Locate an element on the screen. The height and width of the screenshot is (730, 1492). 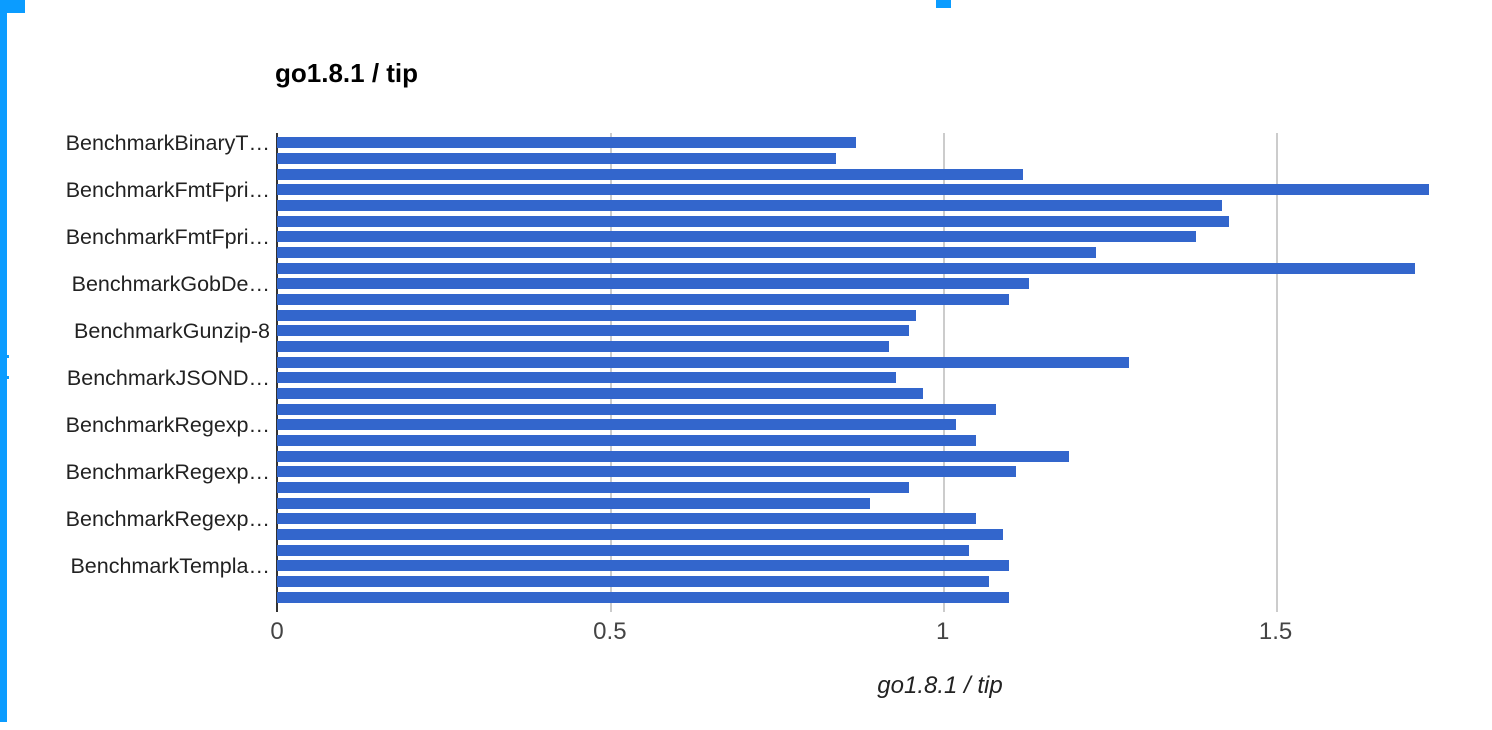
category-label: BenchmarkGunzip-8 is located at coordinates (172, 330).